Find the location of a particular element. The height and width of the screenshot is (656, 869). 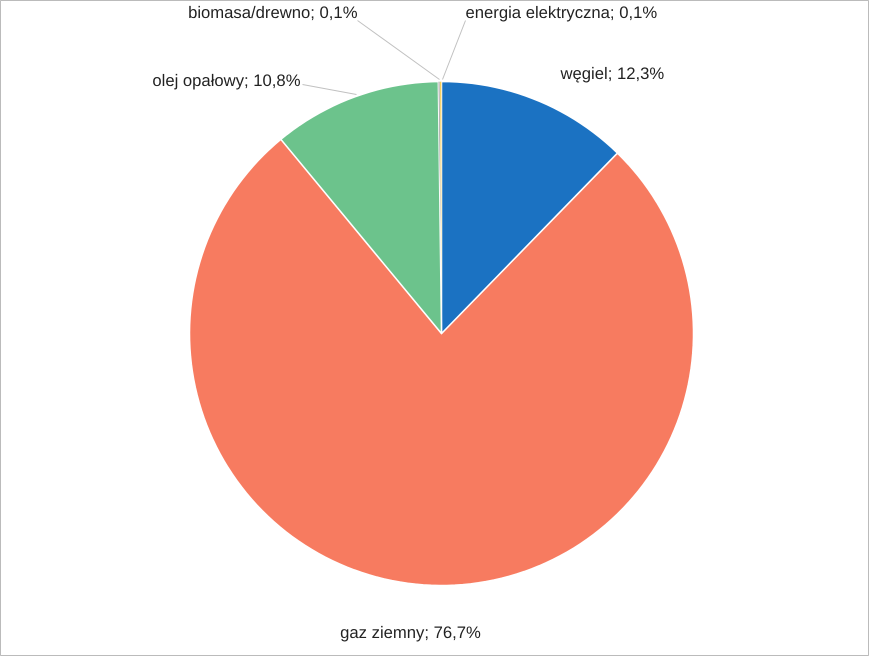

slice-label: gaz ziemny; 76,7% is located at coordinates (411, 632).